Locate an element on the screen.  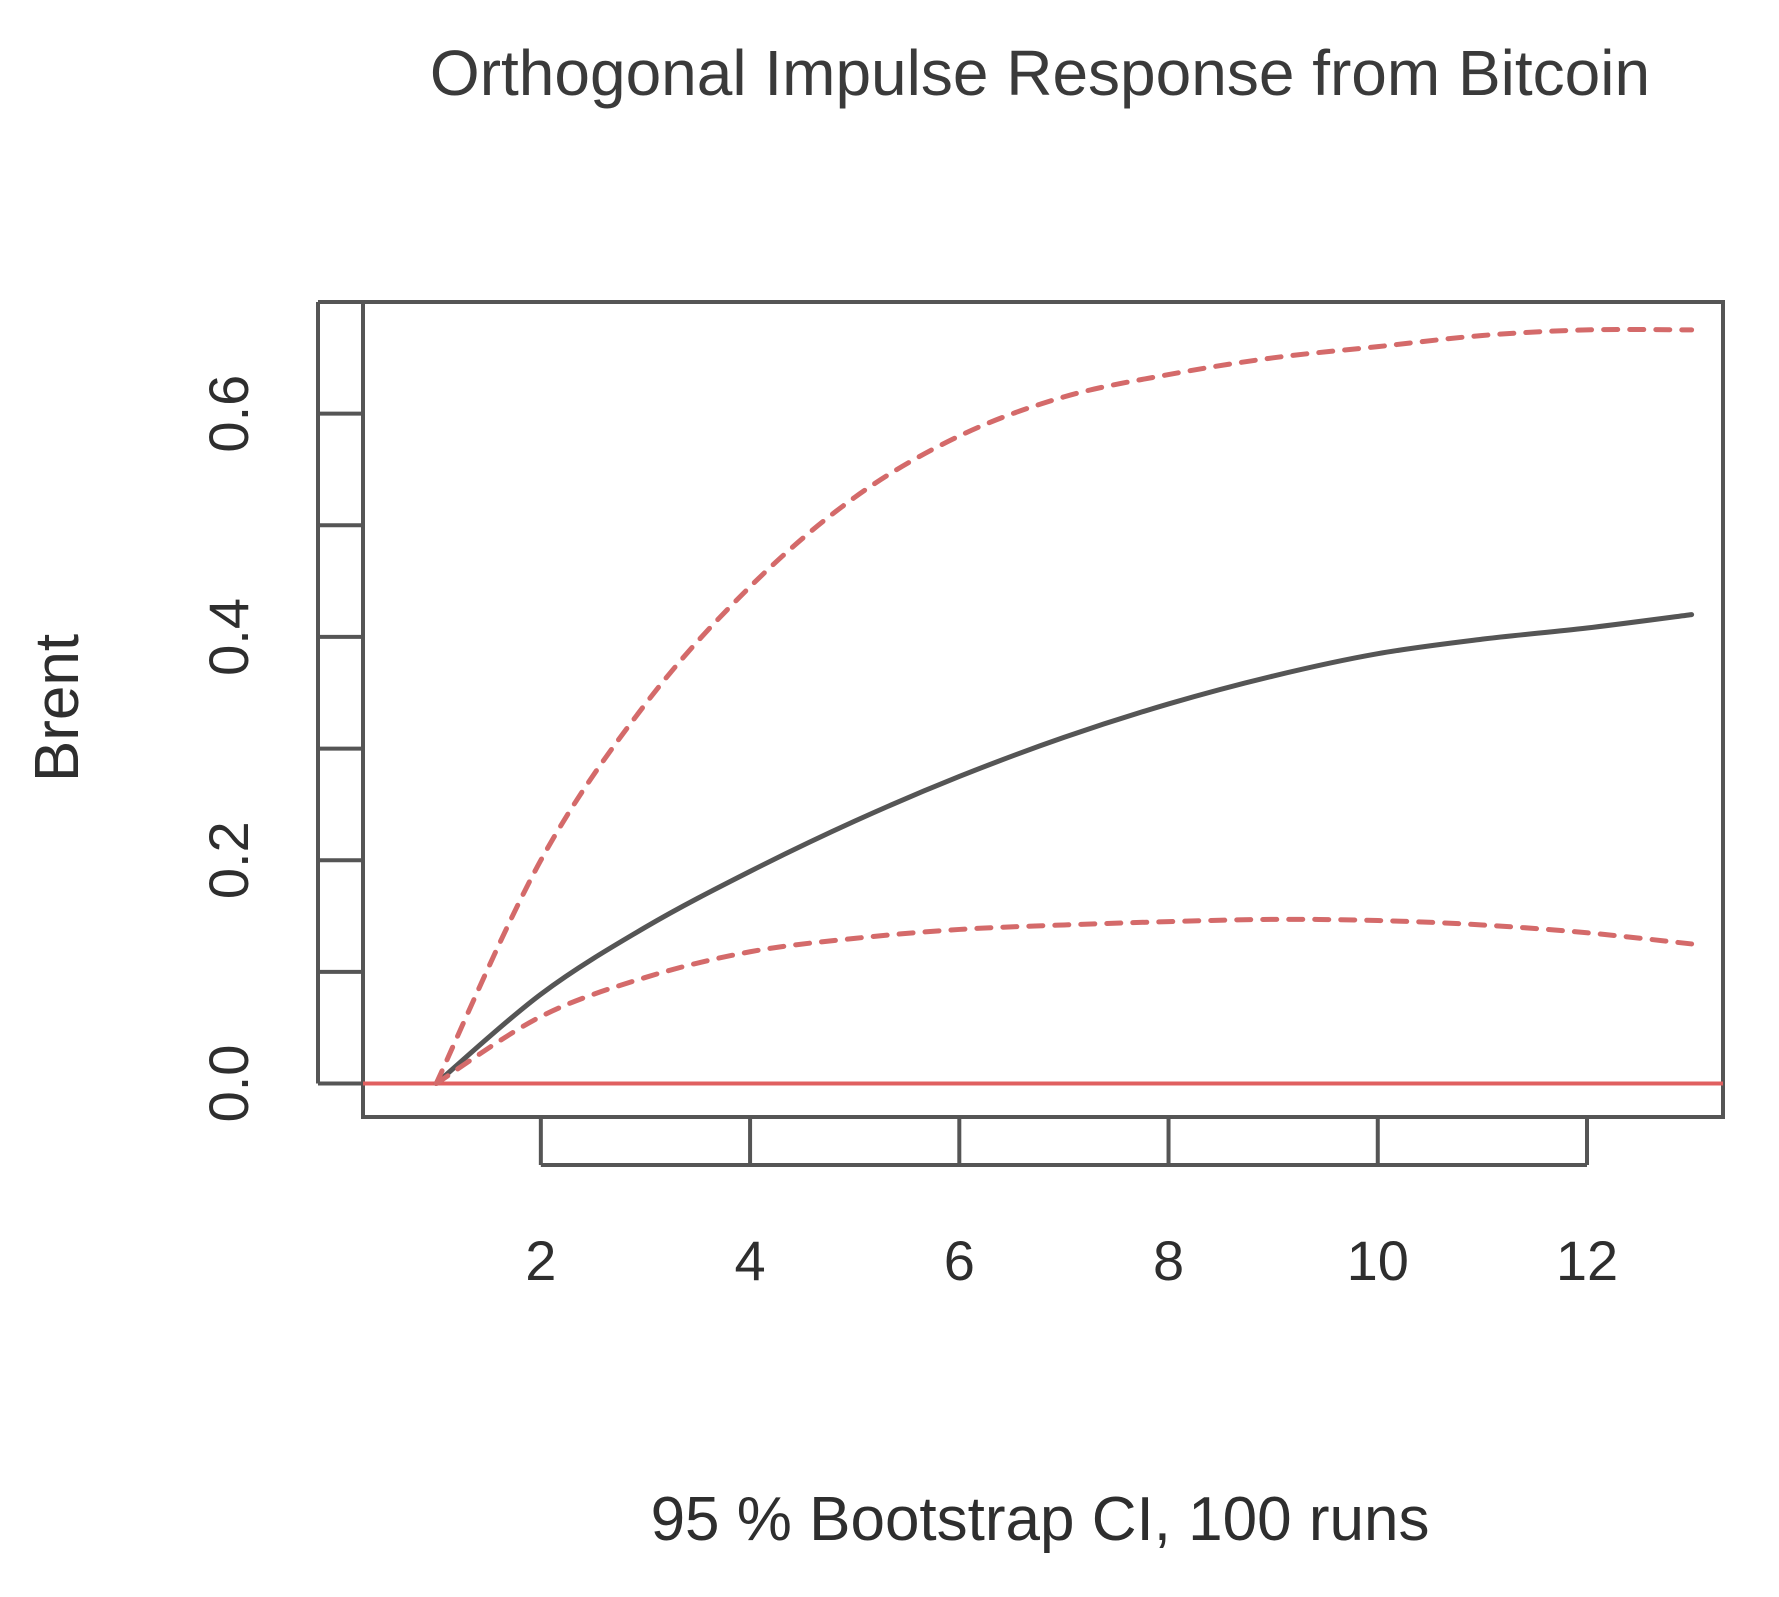
x-tick-label: 6 is located at coordinates (959, 1260).